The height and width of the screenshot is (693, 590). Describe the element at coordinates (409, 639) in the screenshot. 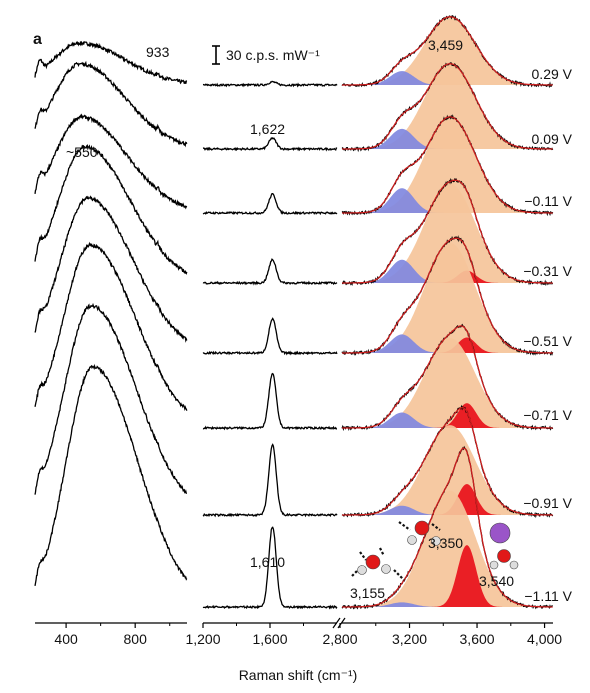

I see `x-tick-label-3200: 3,200` at that location.